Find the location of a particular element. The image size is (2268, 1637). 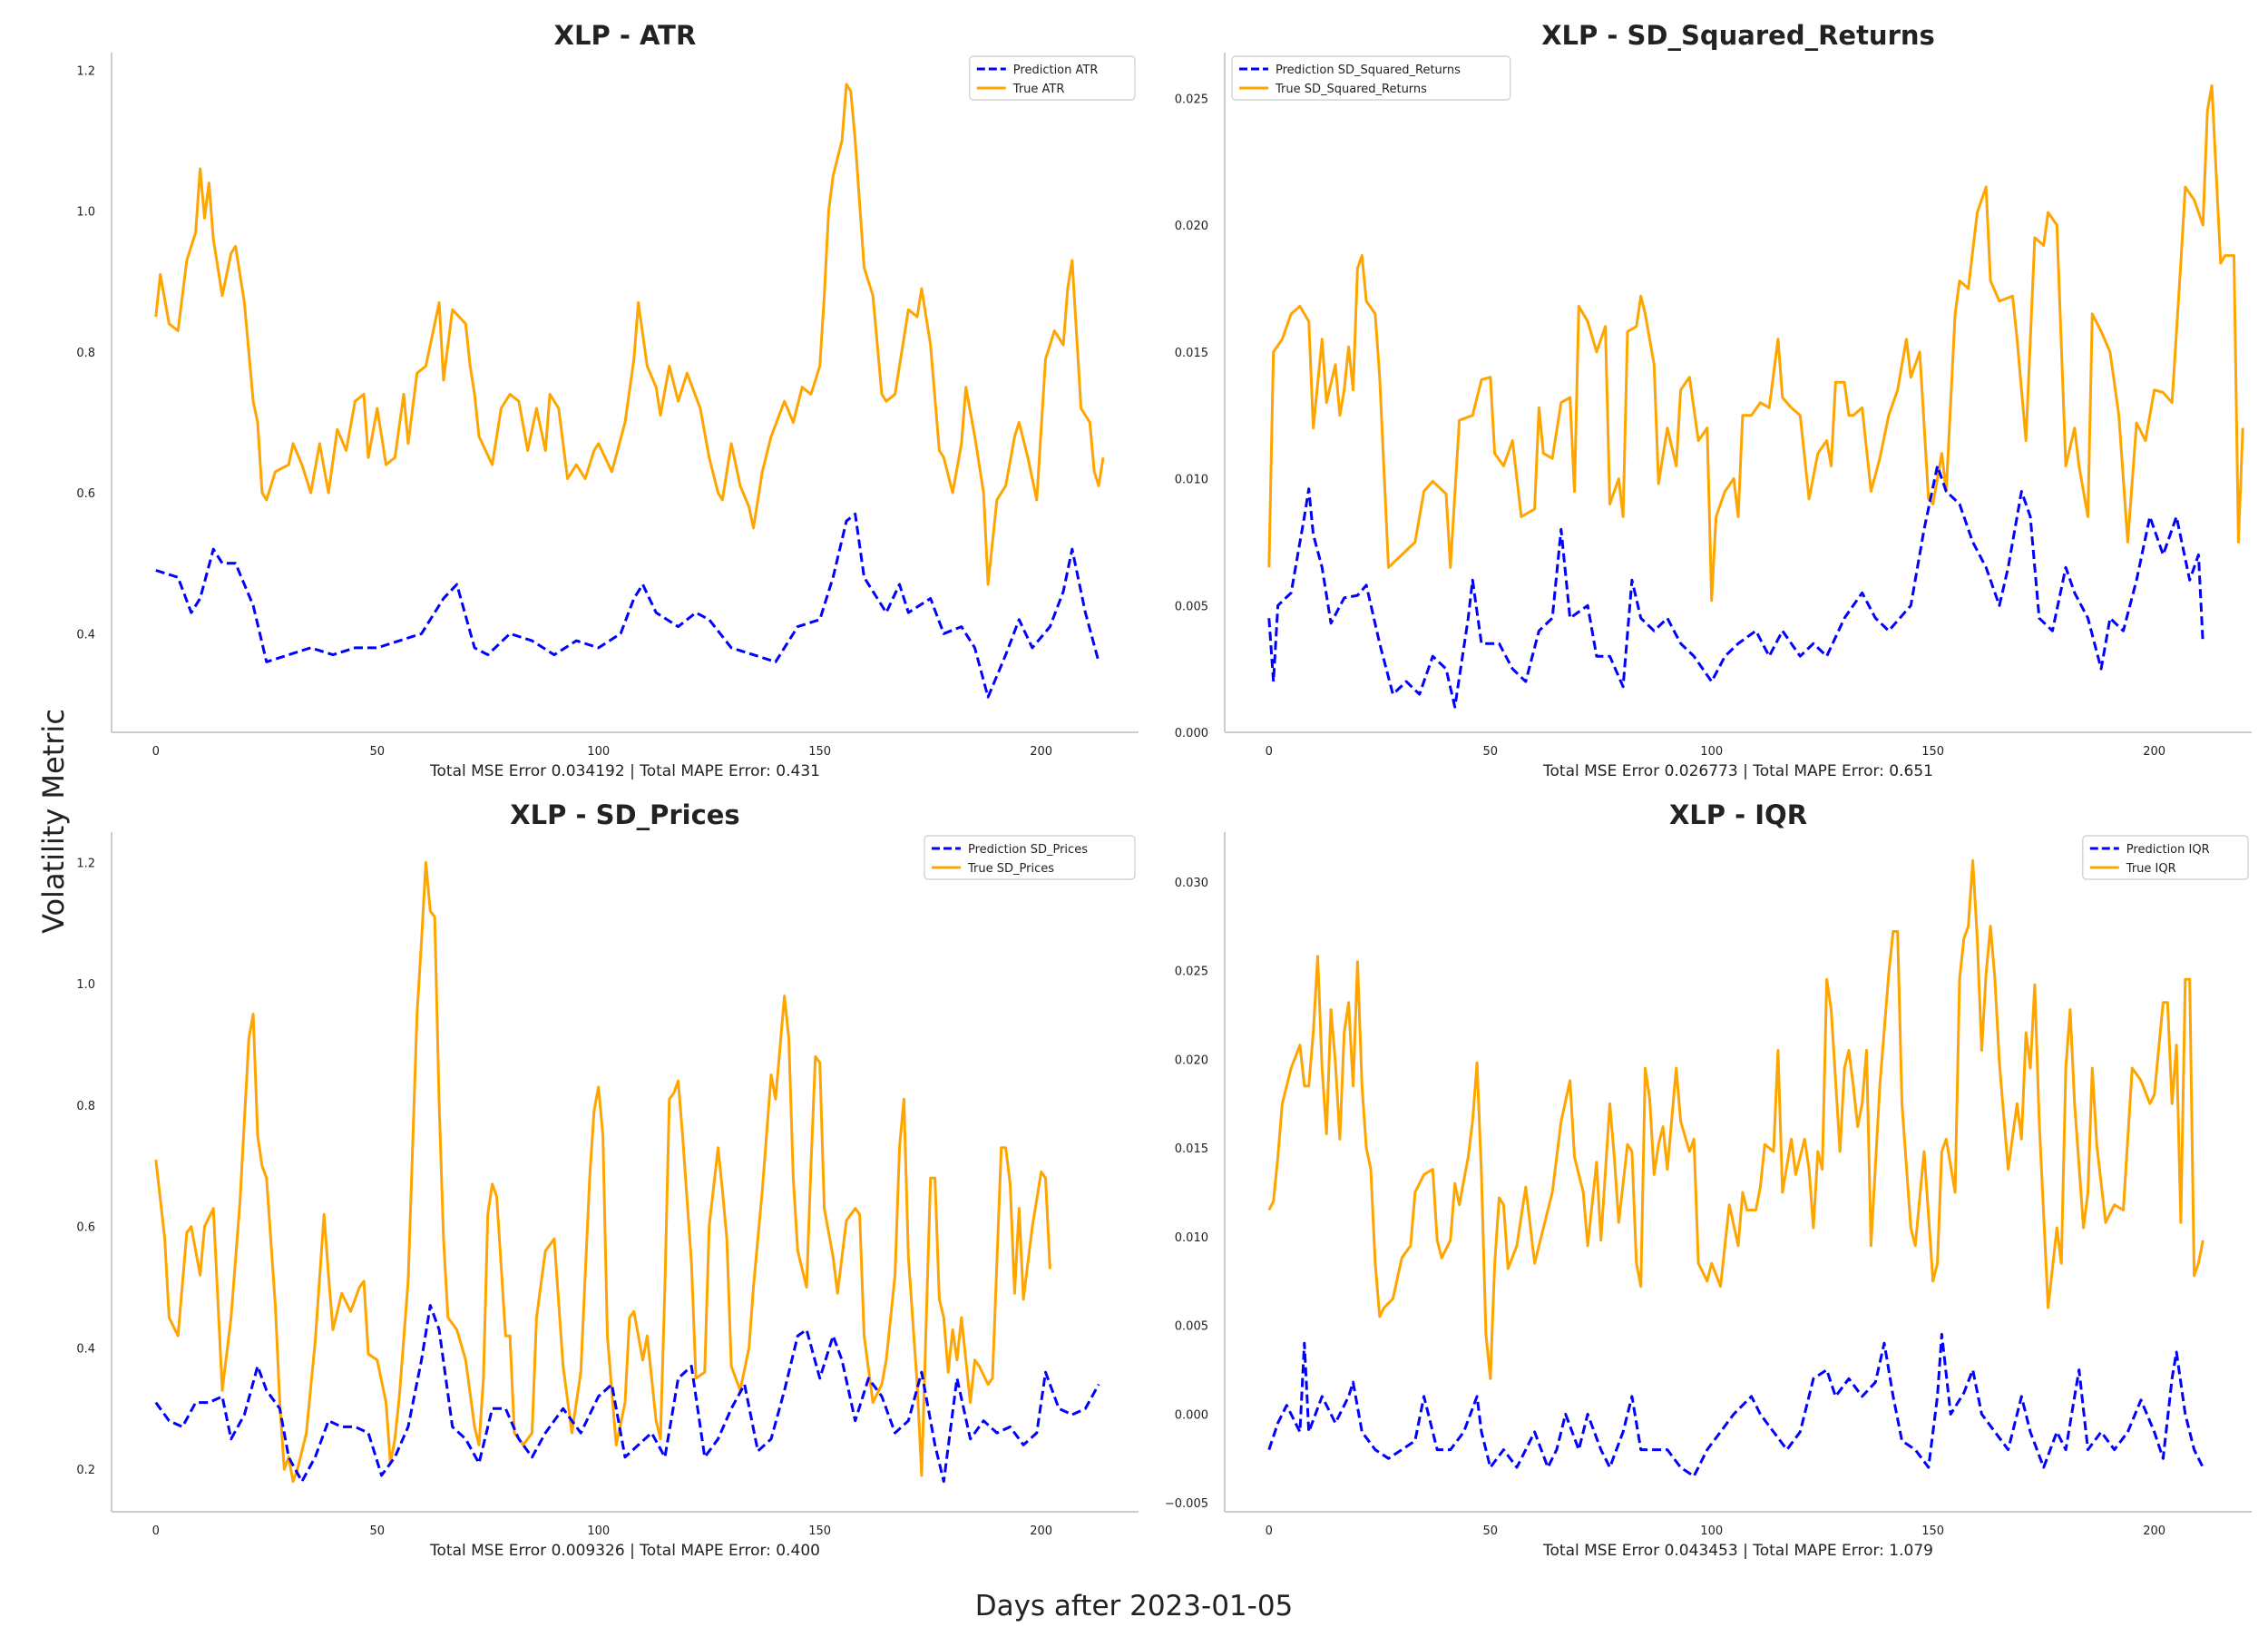

chart-title: XLP - ATR is located at coordinates (626, 35).